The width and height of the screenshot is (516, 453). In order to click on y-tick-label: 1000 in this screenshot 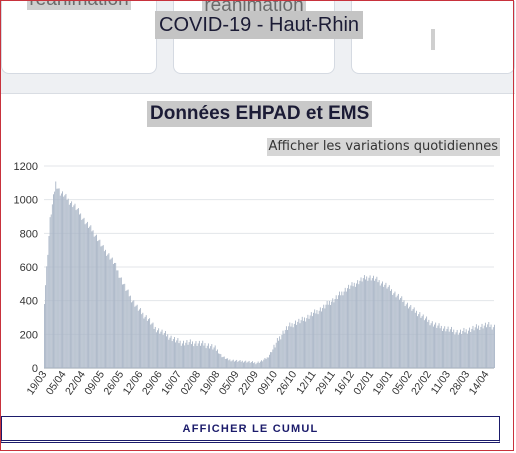, I will do `click(26, 201)`.